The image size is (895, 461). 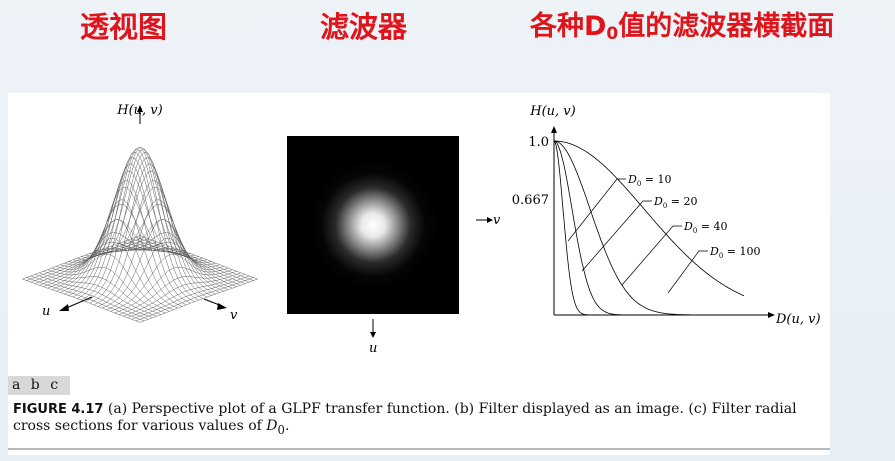 What do you see at coordinates (373, 225) in the screenshot?
I see `filter-image-glow` at bounding box center [373, 225].